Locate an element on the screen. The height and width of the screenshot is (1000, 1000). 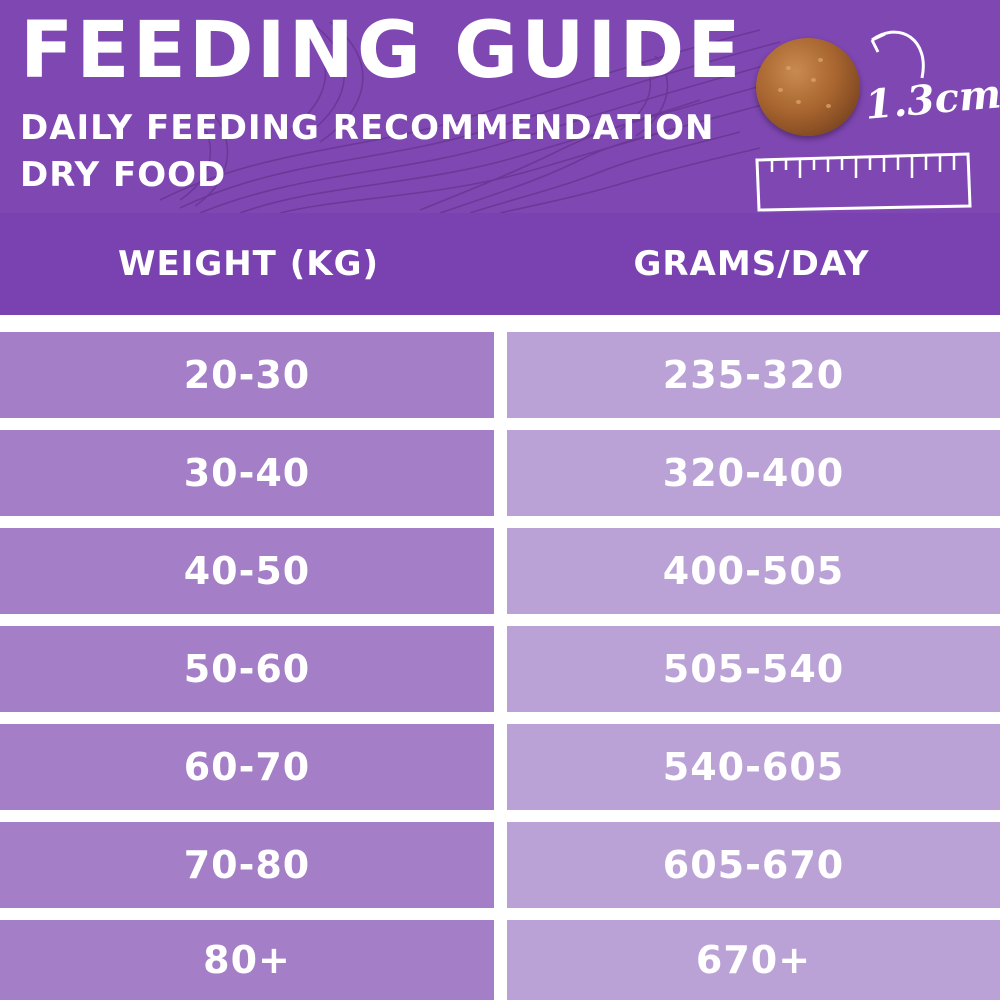
page-title: FEEDING GUIDE is located at coordinates (382, 51).